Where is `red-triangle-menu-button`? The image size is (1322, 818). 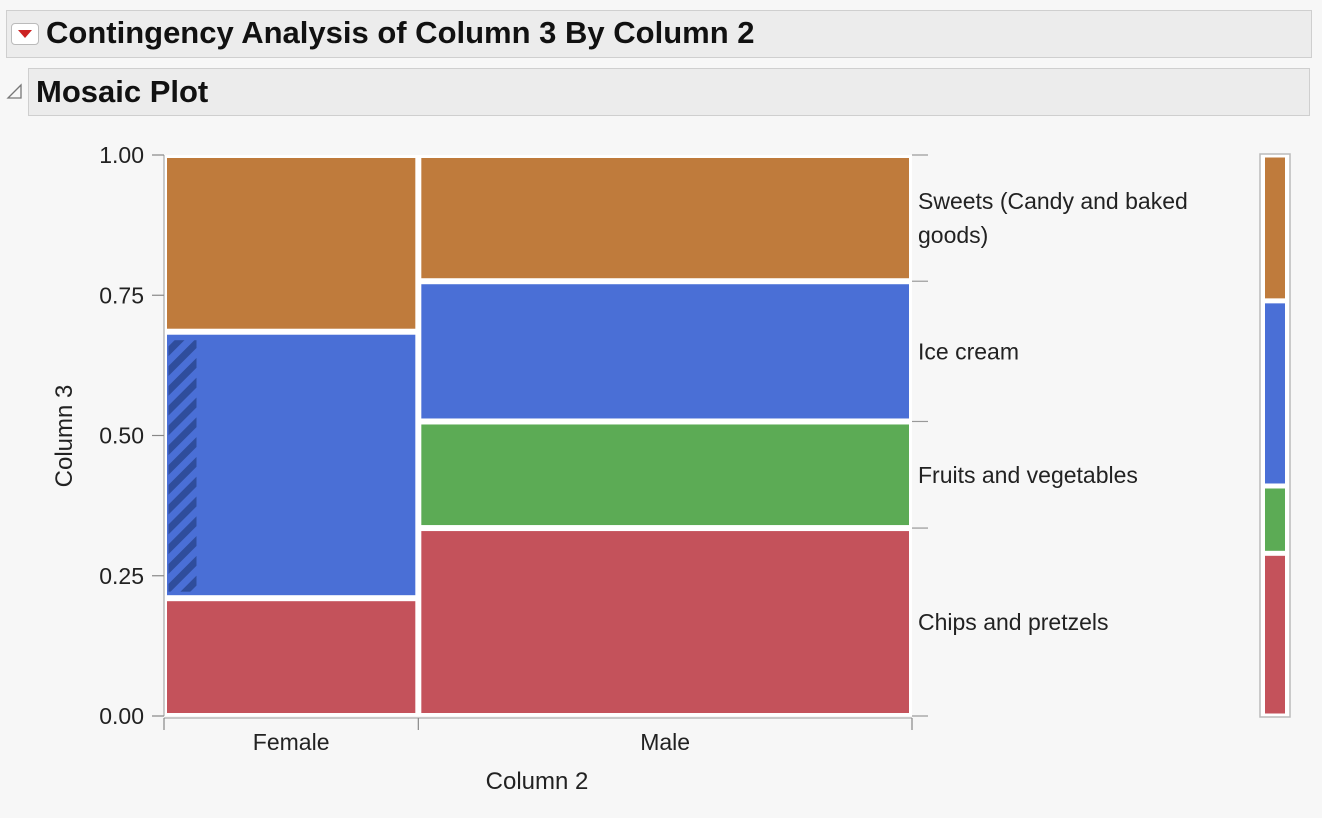 red-triangle-menu-button is located at coordinates (25, 34).